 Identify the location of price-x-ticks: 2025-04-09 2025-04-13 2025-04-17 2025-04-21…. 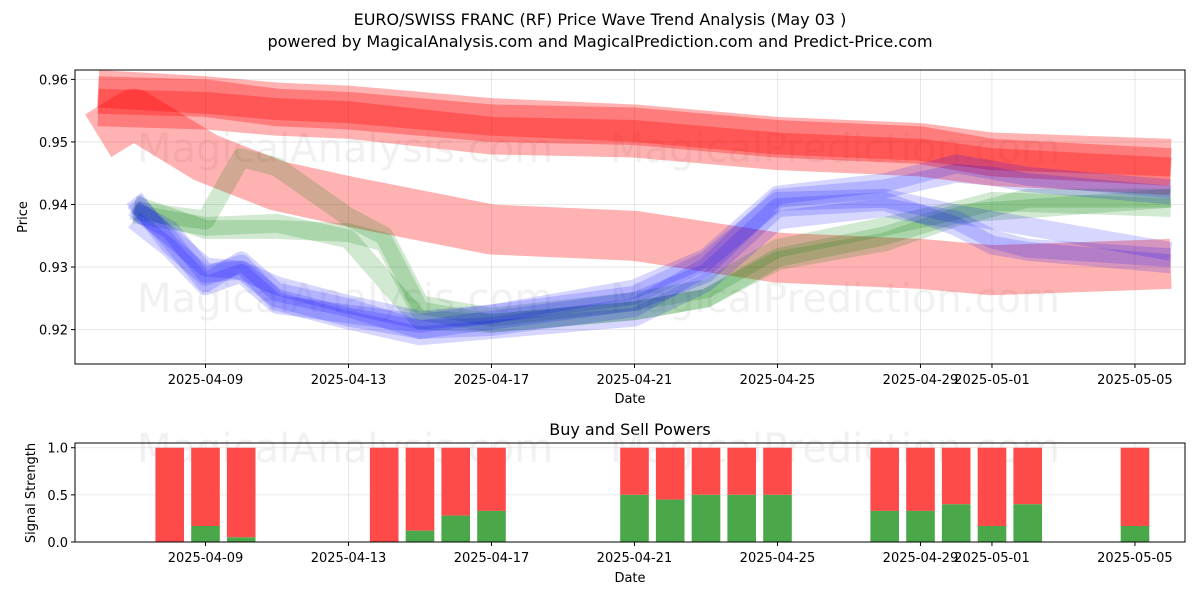
(670, 376).